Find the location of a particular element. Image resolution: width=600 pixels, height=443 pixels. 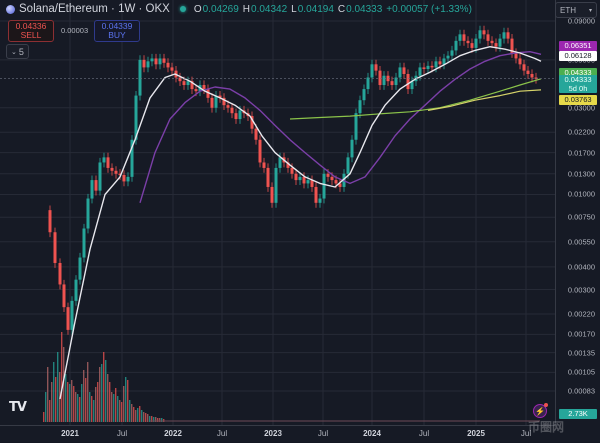

indicators-toggle-button: ⌄ 5 is located at coordinates (17, 51).